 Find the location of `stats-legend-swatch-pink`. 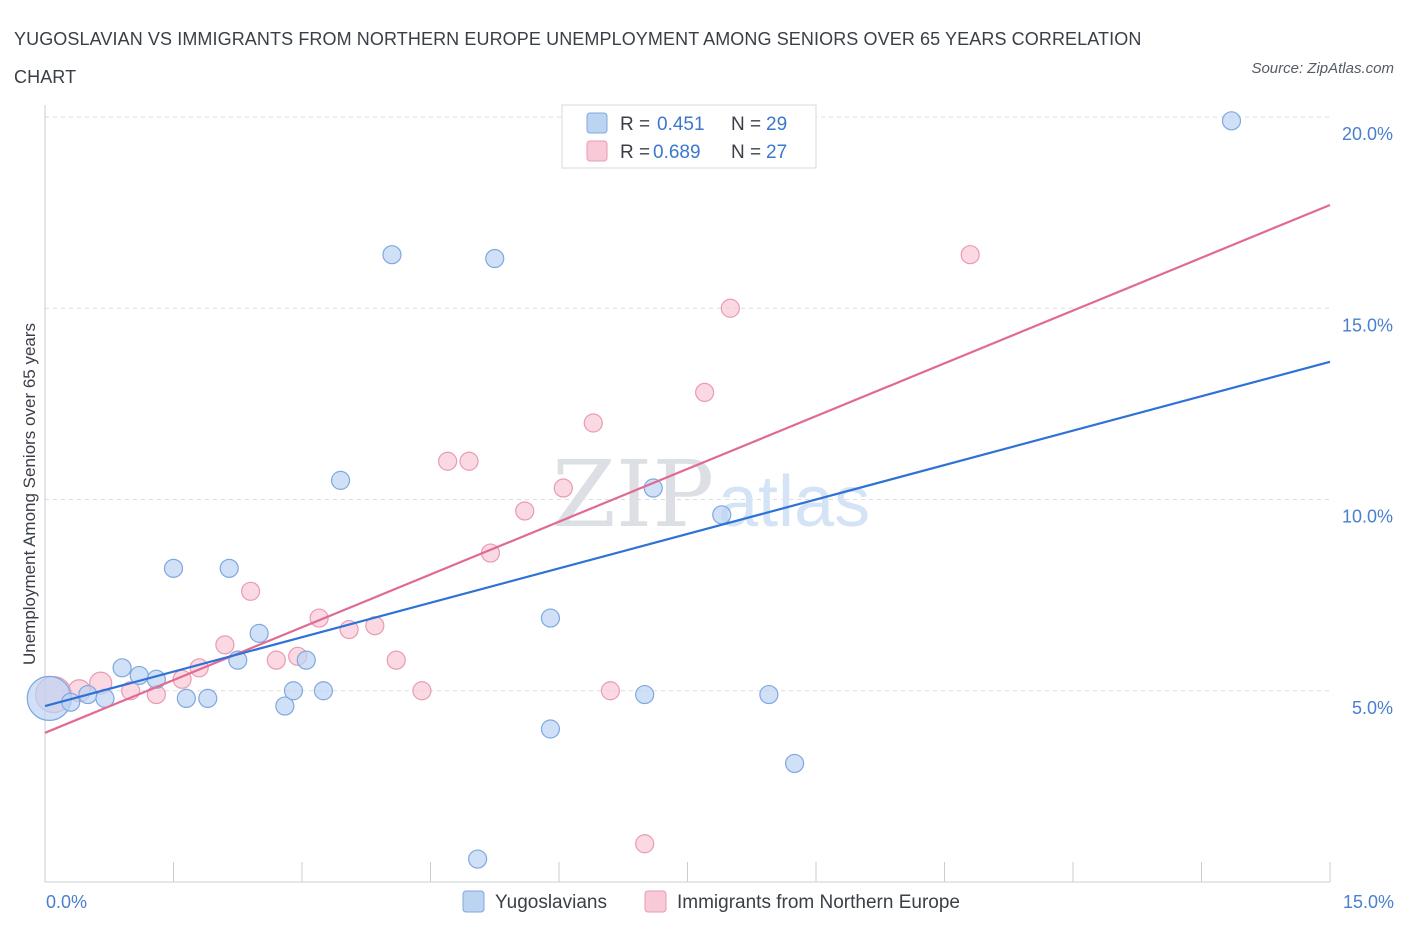

stats-legend-swatch-pink is located at coordinates (597, 151).